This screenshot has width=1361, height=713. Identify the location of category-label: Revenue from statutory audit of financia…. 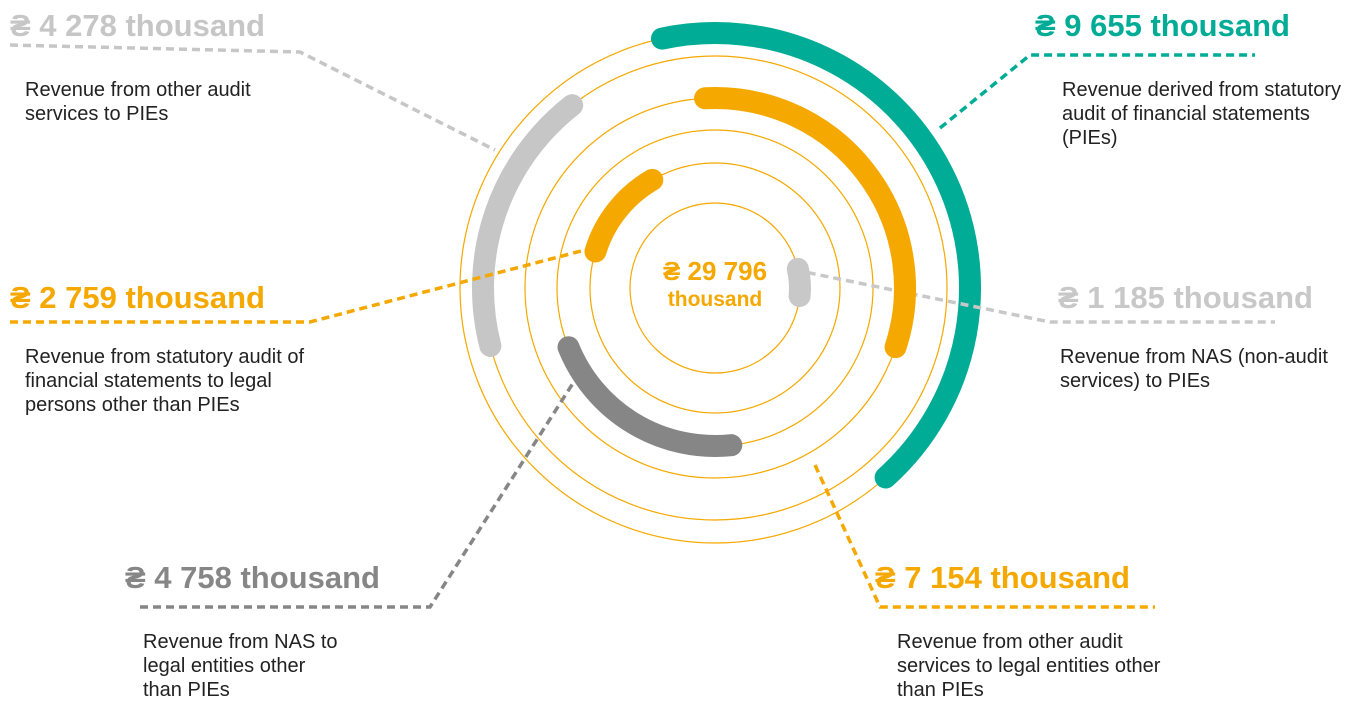
(165, 381).